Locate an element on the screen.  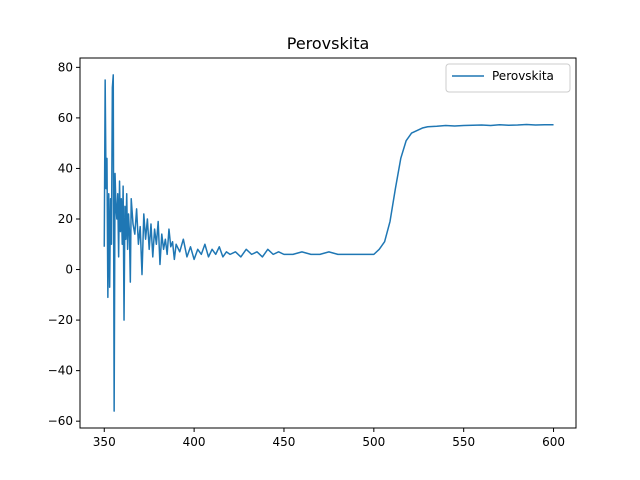
y-axis: −60 −40 −20 0 20 40 60 80 is located at coordinates (64, 244).